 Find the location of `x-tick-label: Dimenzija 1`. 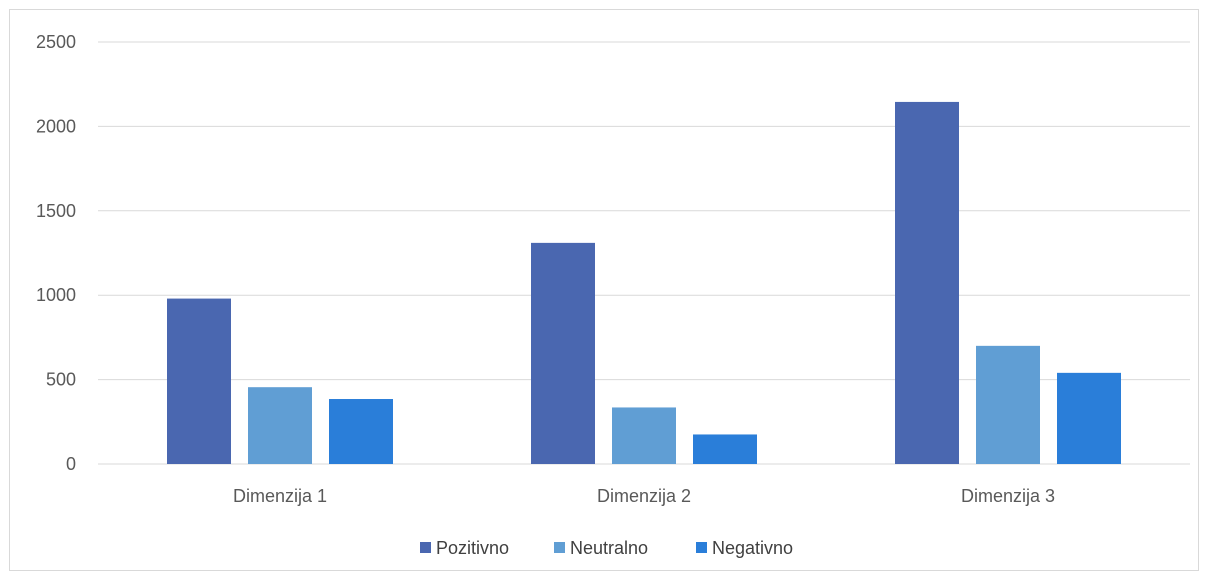

x-tick-label: Dimenzija 1 is located at coordinates (280, 496).